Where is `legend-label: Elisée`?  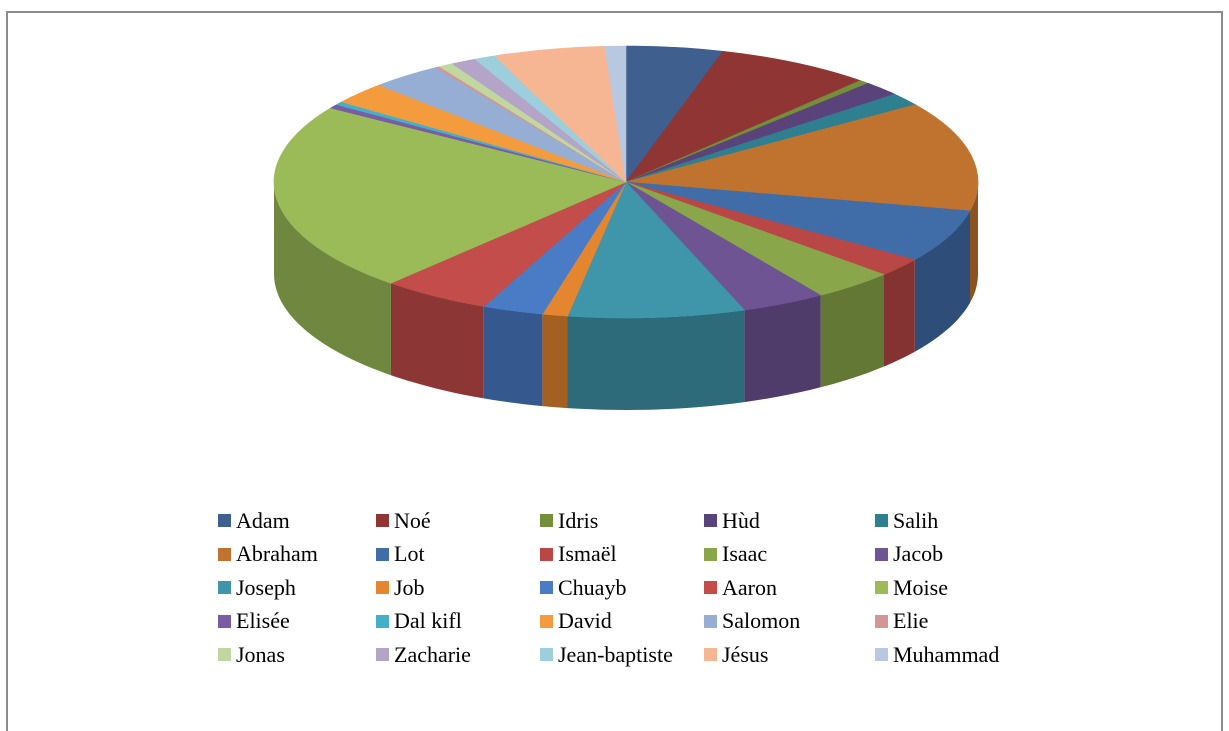
legend-label: Elisée is located at coordinates (263, 621).